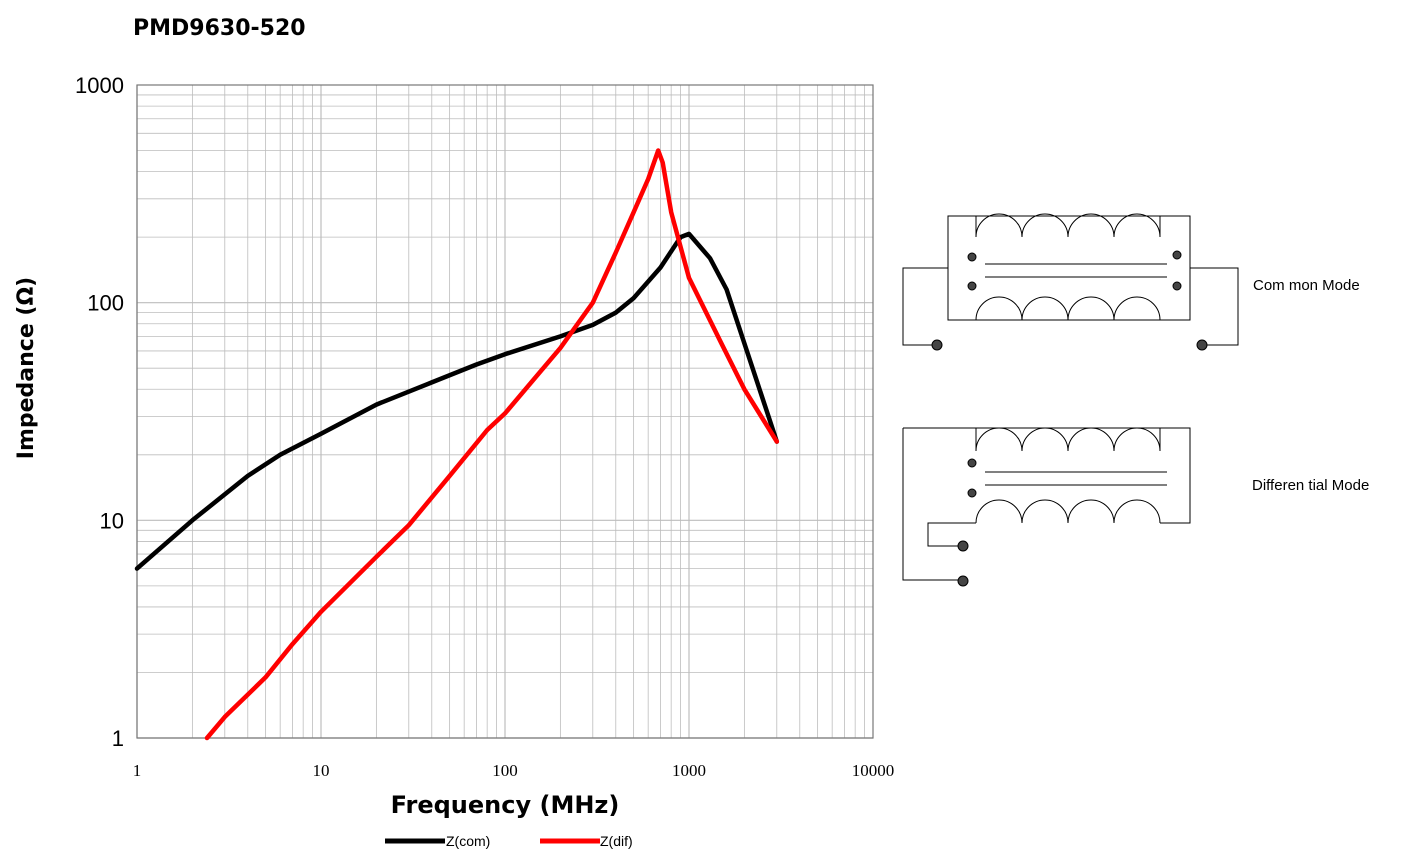 The image size is (1415, 859). Describe the element at coordinates (1214, 306) in the screenshot. I see `cm-right-lead` at that location.